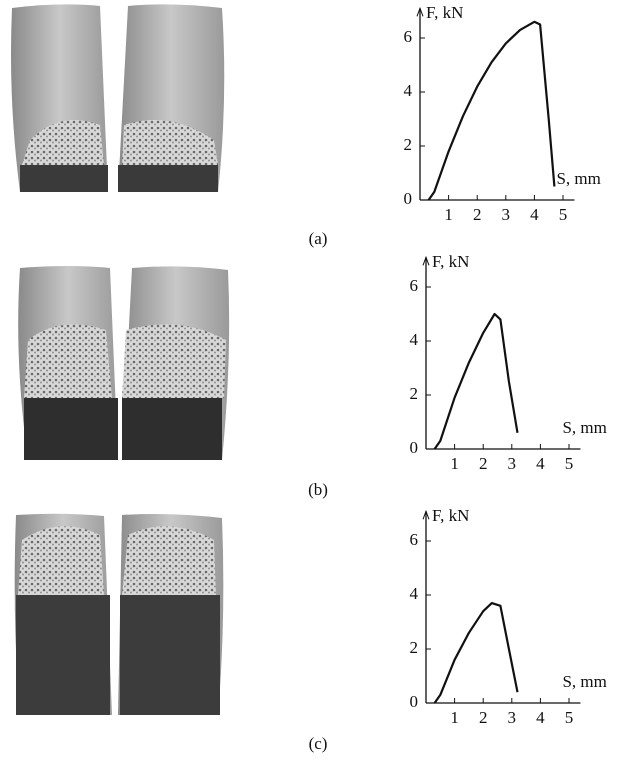 The width and height of the screenshot is (637, 763). What do you see at coordinates (318, 489) in the screenshot?
I see `panel-label: (b)` at bounding box center [318, 489].